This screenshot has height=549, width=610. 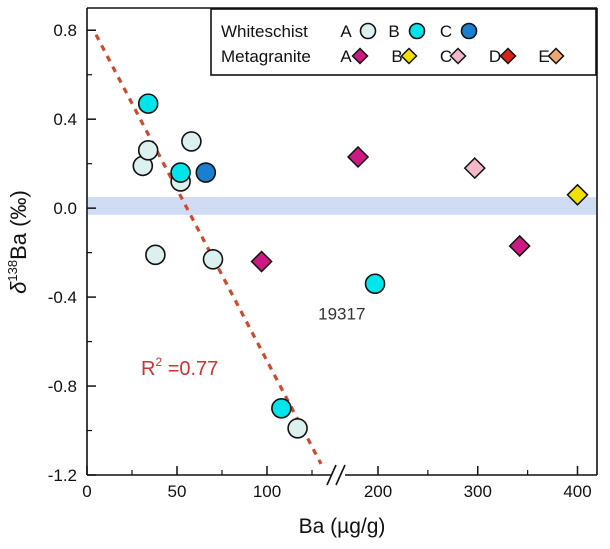 What do you see at coordinates (543, 56) in the screenshot?
I see `legend-entry-letter: E` at bounding box center [543, 56].